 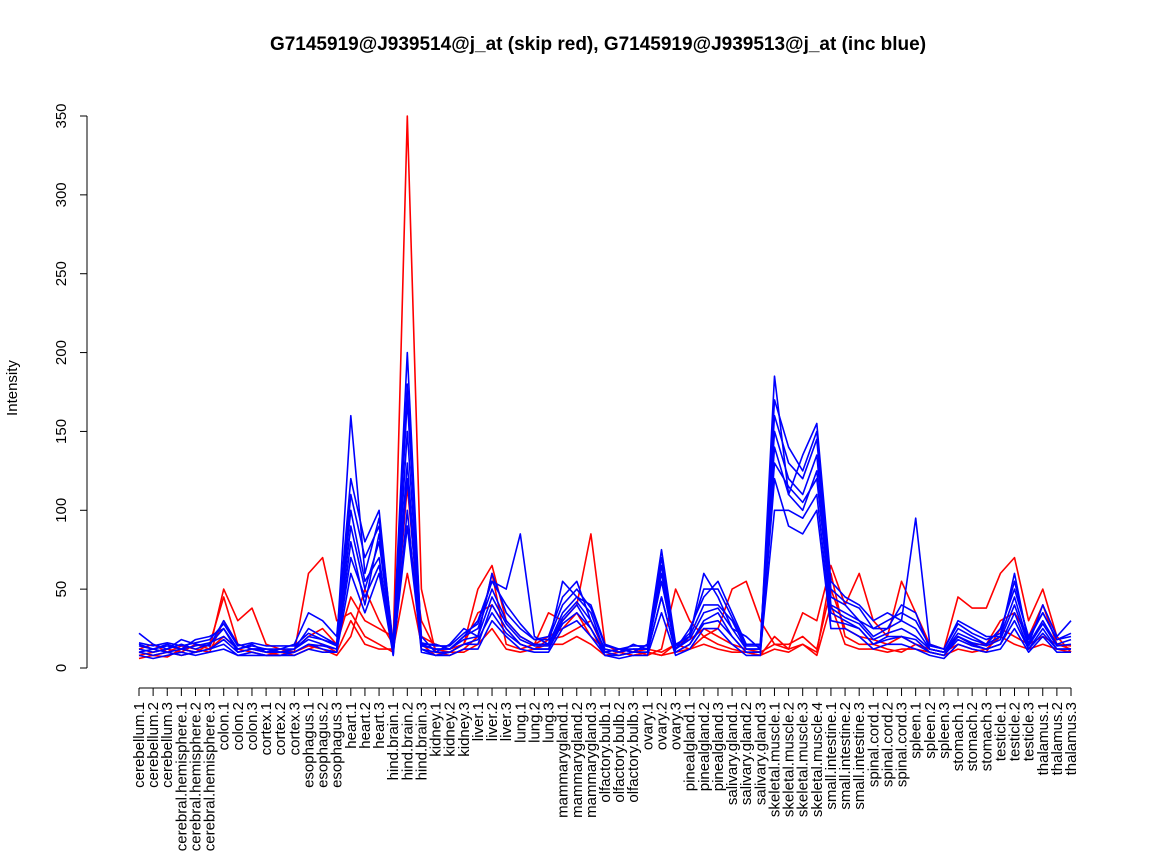 I want to click on x-tick-label: olfactory.bulb.1, so click(x=605, y=752).